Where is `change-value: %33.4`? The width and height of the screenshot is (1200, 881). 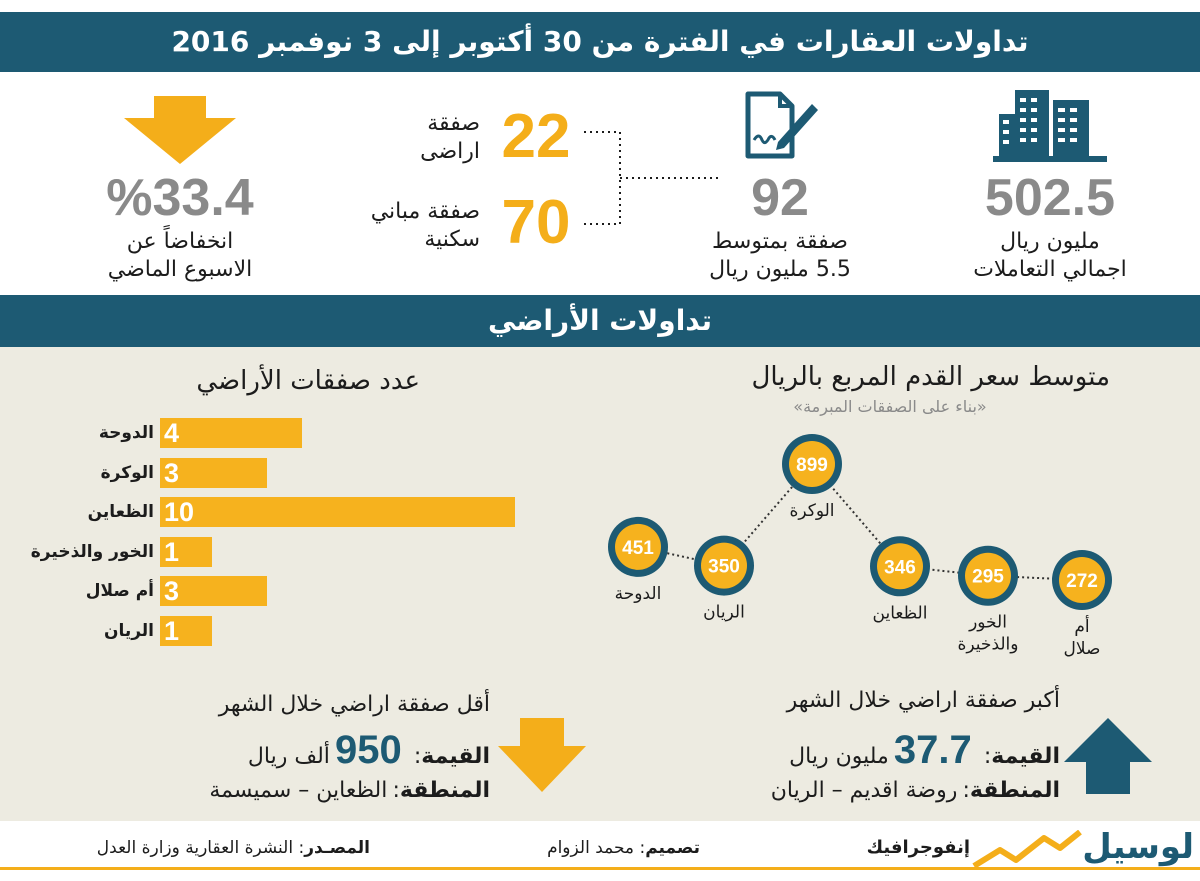
change-value: %33.4 is located at coordinates (180, 198).